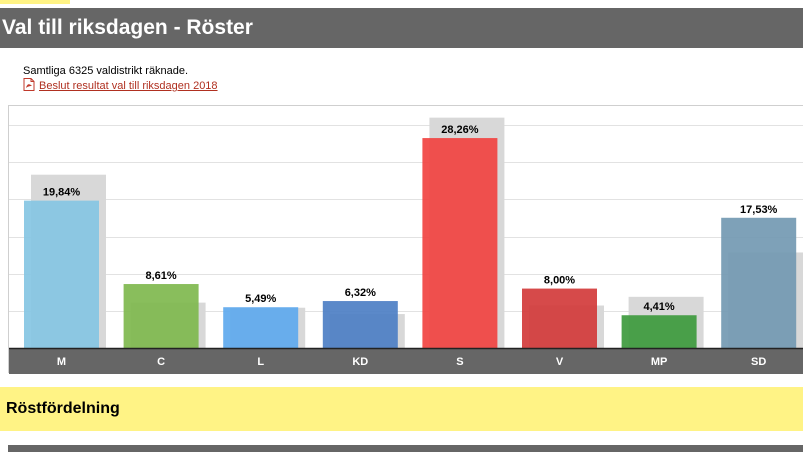  What do you see at coordinates (659, 362) in the screenshot?
I see `category-label-mp: MP` at bounding box center [659, 362].